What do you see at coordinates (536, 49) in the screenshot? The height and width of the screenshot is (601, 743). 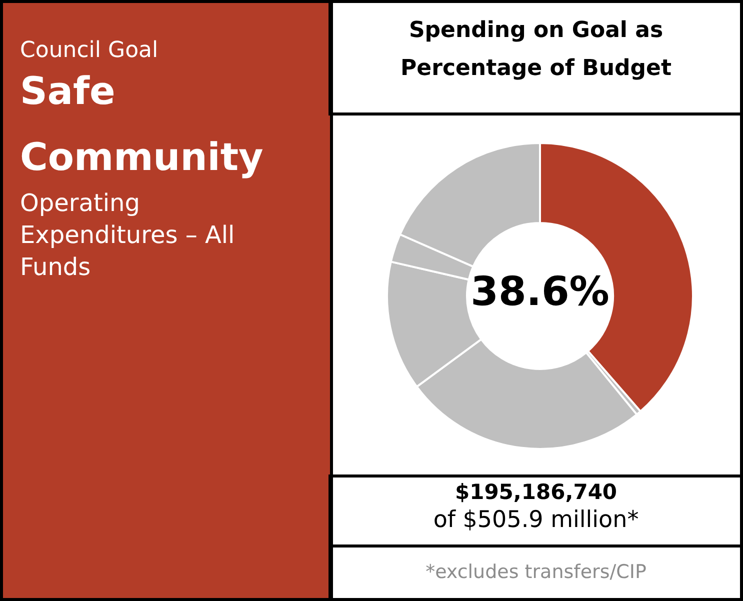 I see `chart-title: Spending on Goal as Percentage of Budget` at bounding box center [536, 49].